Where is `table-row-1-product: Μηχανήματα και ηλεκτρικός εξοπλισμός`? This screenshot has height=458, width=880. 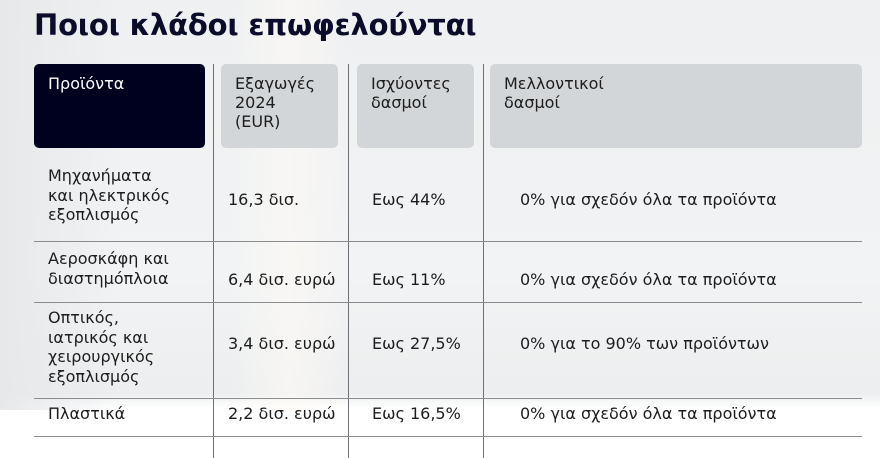 table-row-1-product: Μηχανήματα και ηλεκτρικός εξοπλισμός is located at coordinates (130, 203).